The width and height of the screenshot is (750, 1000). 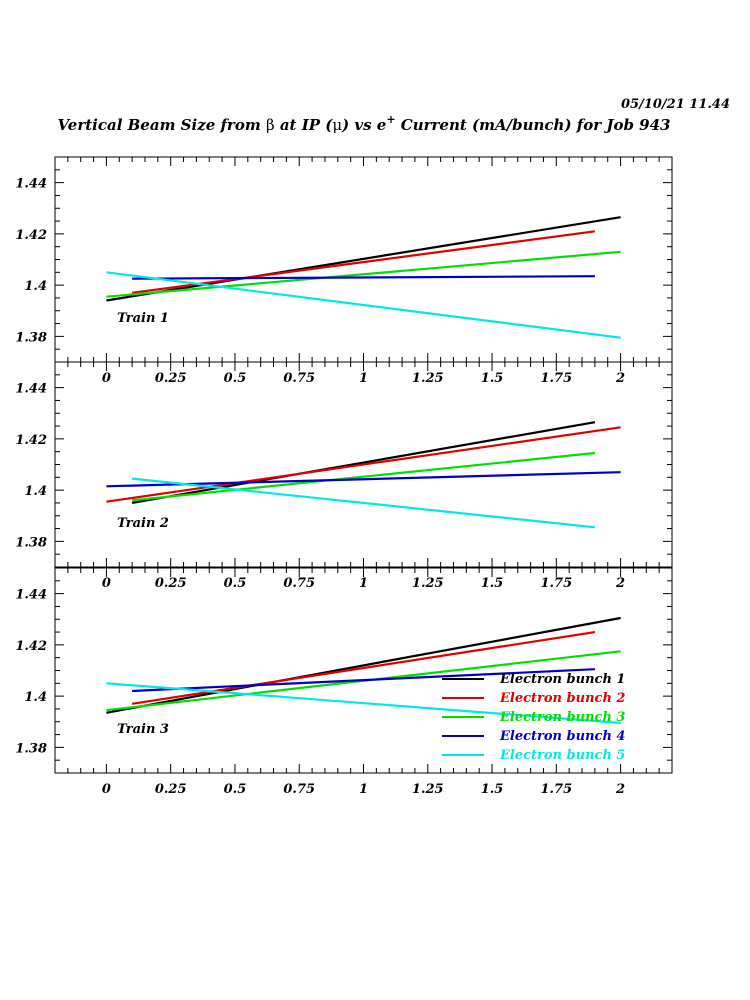 I want to click on legend-label: Electron bunch 1, so click(x=562, y=679).